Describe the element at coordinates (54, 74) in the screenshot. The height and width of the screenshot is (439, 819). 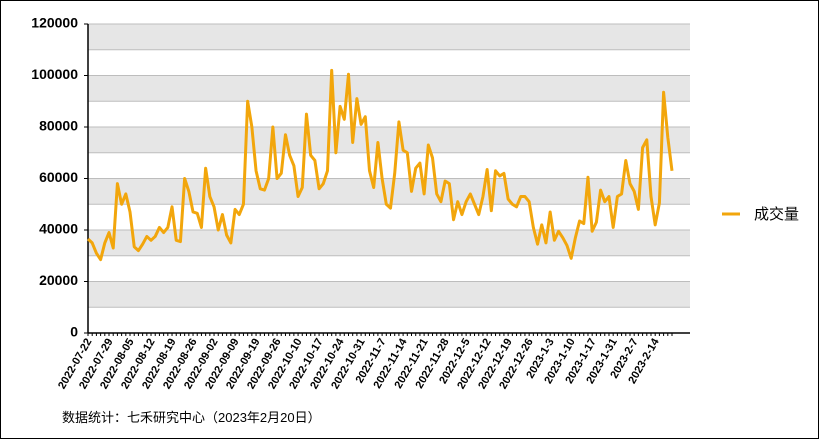
I see `y-tick-label: 100000` at that location.